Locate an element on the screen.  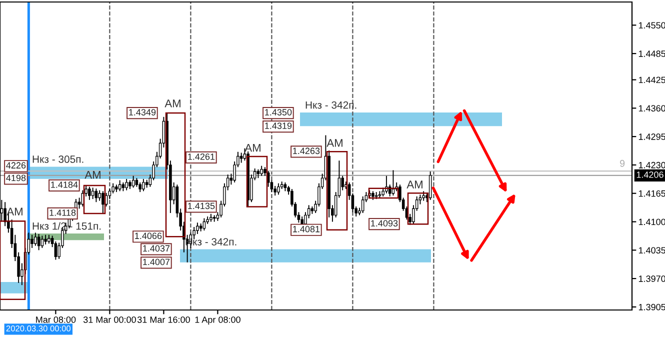
x-tick-label: 1 Apr 08:00 is located at coordinates (217, 320).